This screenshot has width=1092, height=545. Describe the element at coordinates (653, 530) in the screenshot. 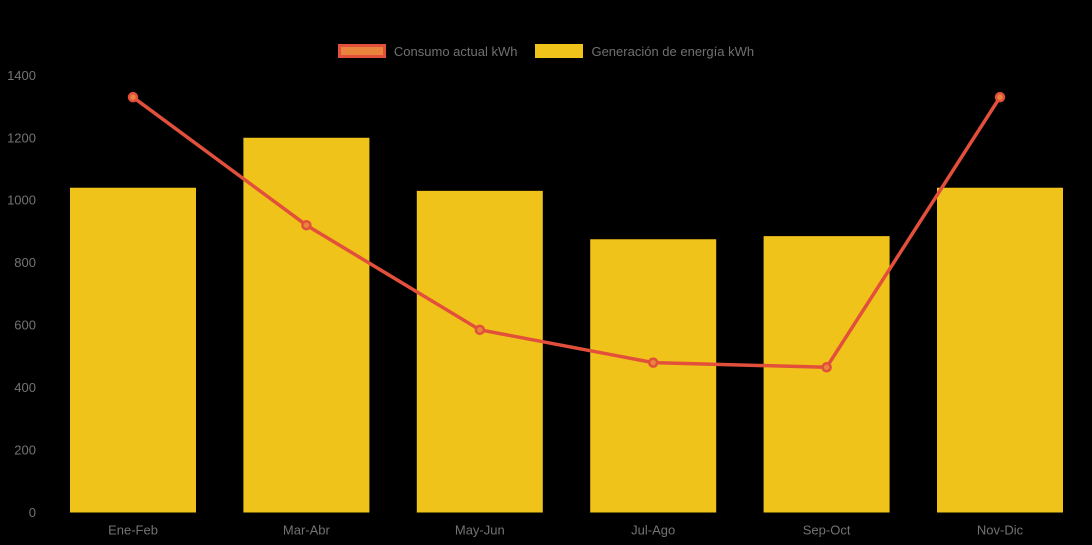

I see `x-axis-tick-label: Jul-Ago` at that location.